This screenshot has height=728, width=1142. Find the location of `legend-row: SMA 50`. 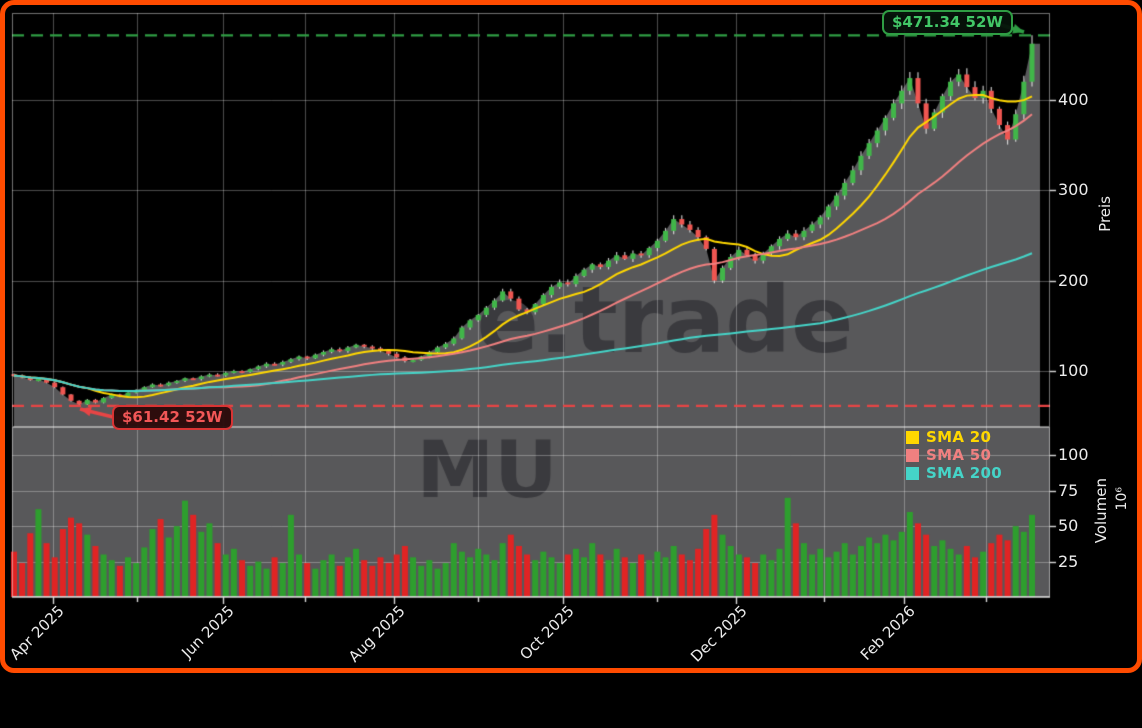

legend-row: SMA 50 is located at coordinates (954, 455).